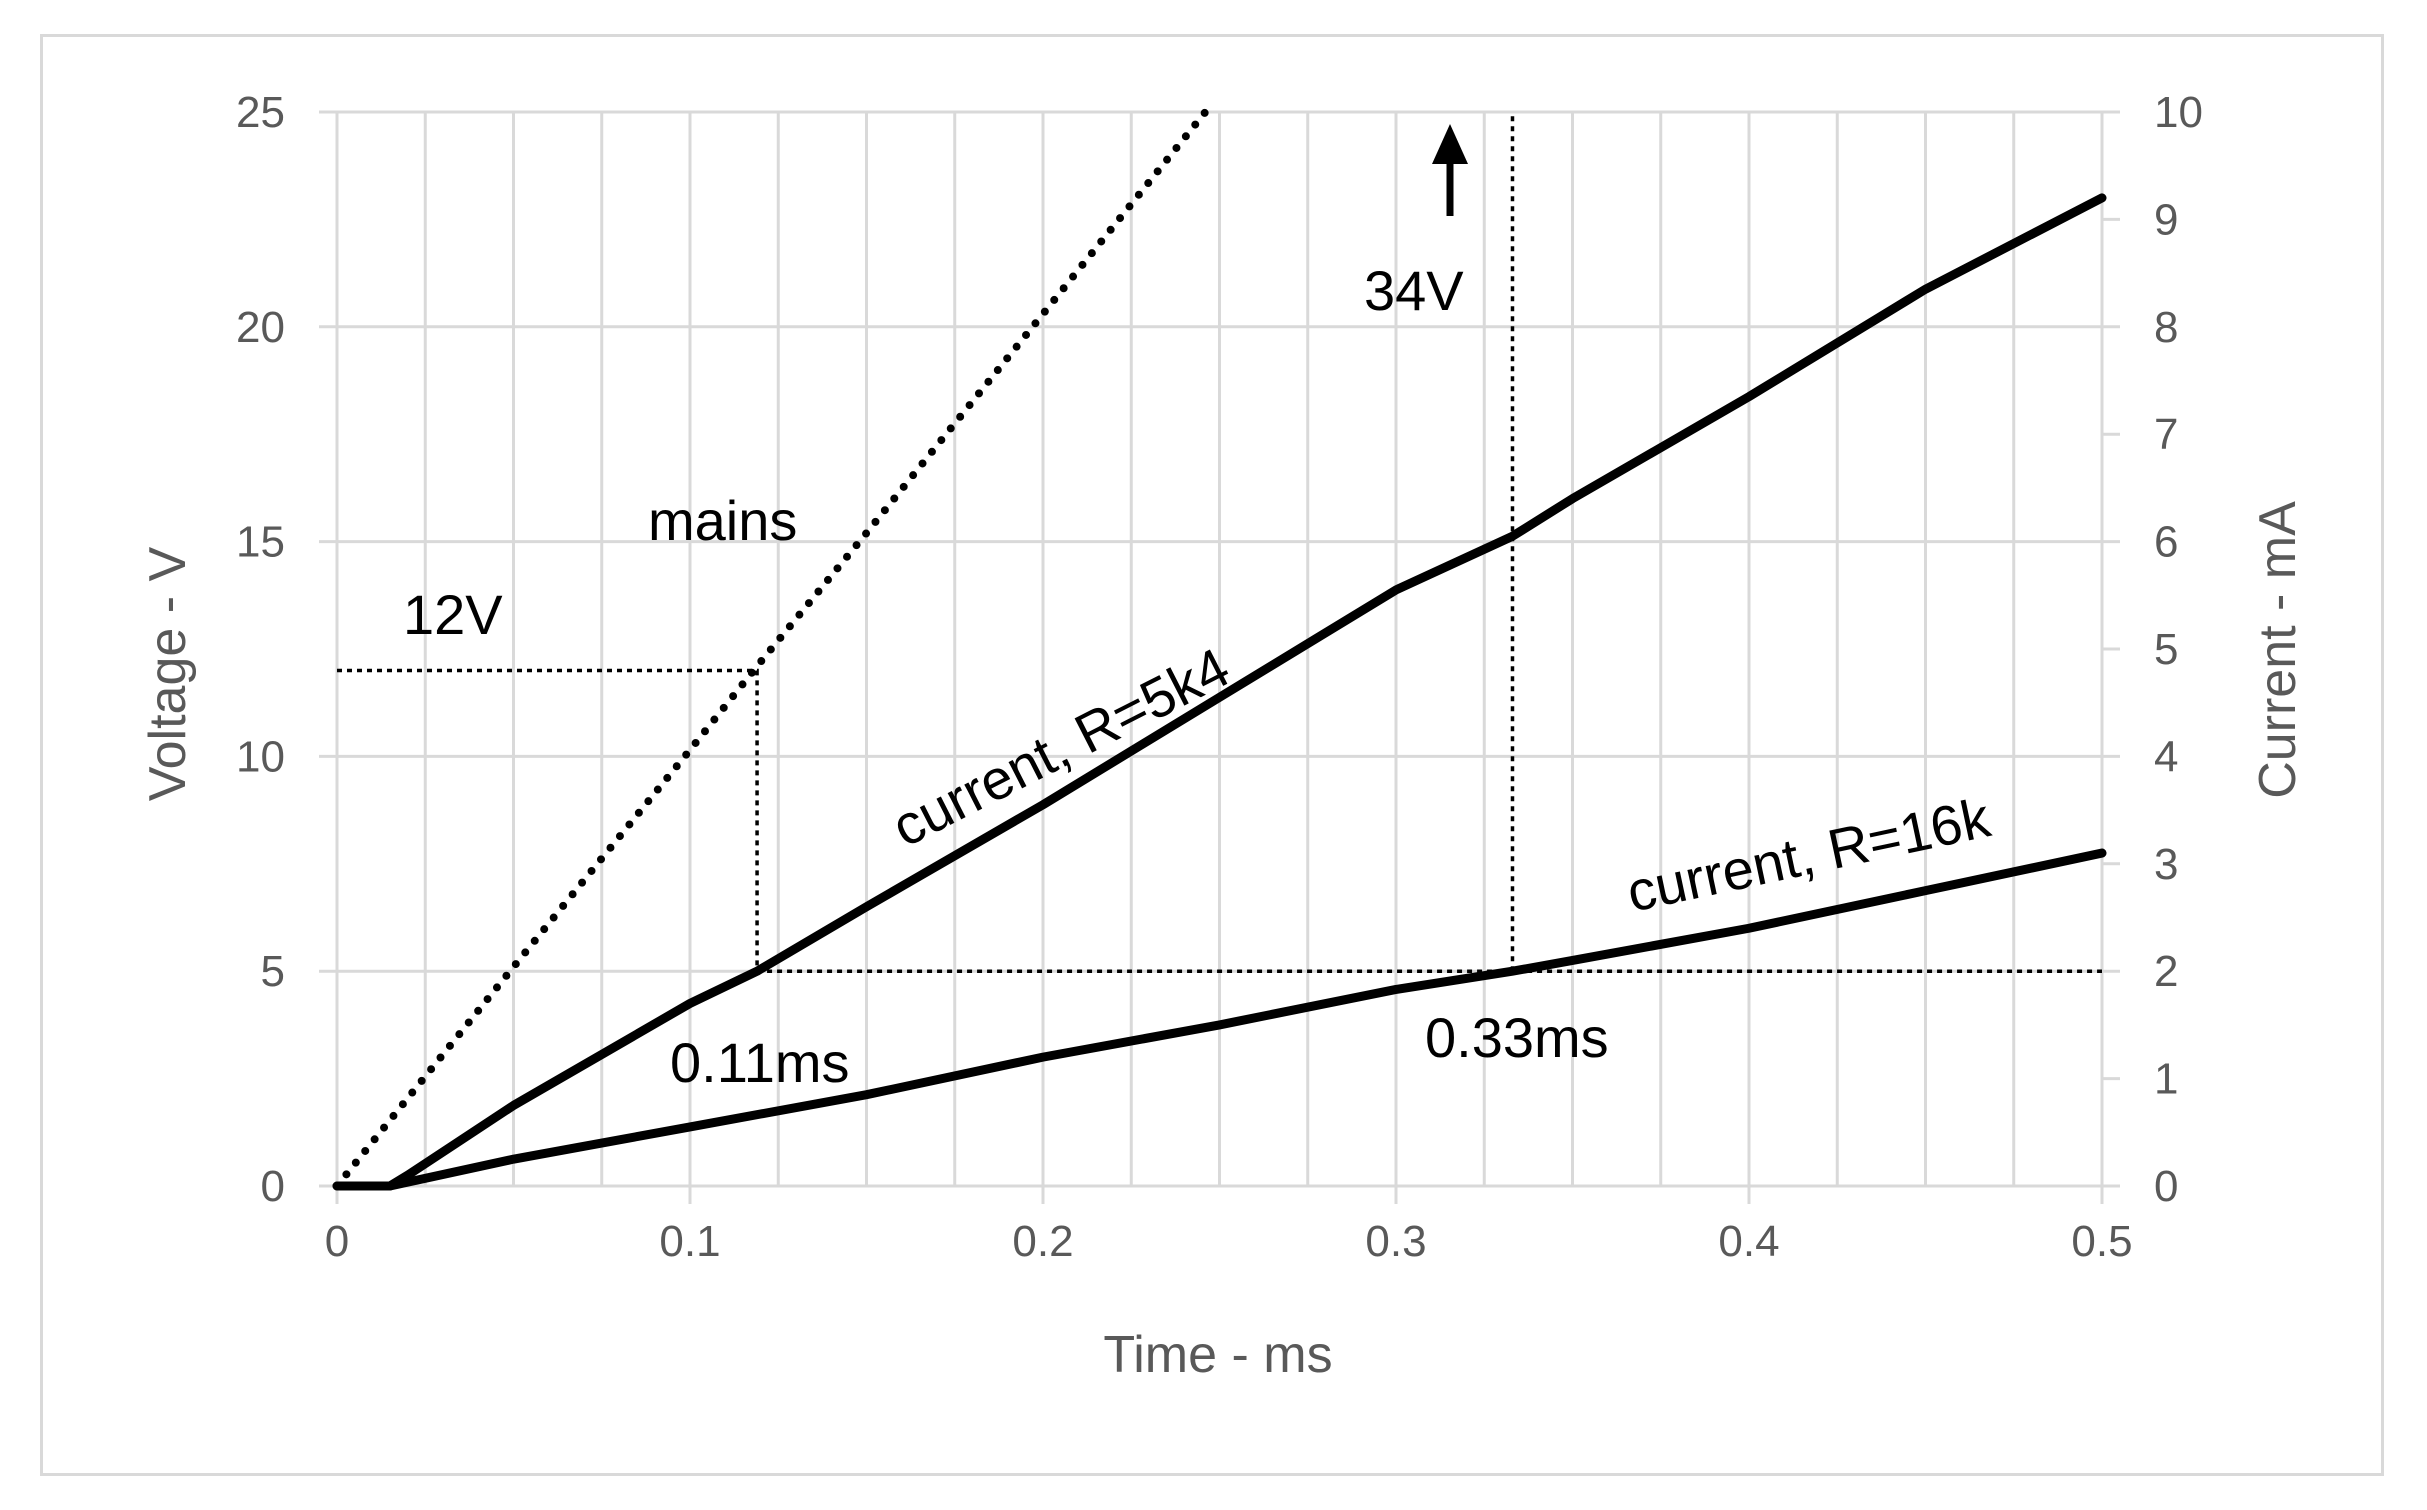  What do you see at coordinates (1395, 1241) in the screenshot?
I see `x-tick-label: 0.3` at bounding box center [1395, 1241].